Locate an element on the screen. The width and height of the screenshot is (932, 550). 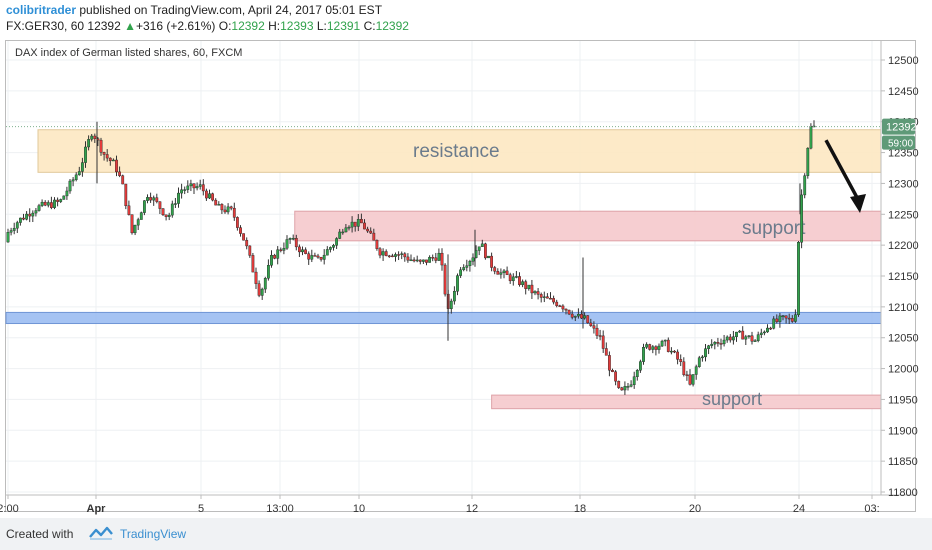
y-tick-label: 12250 is located at coordinates (903, 215).